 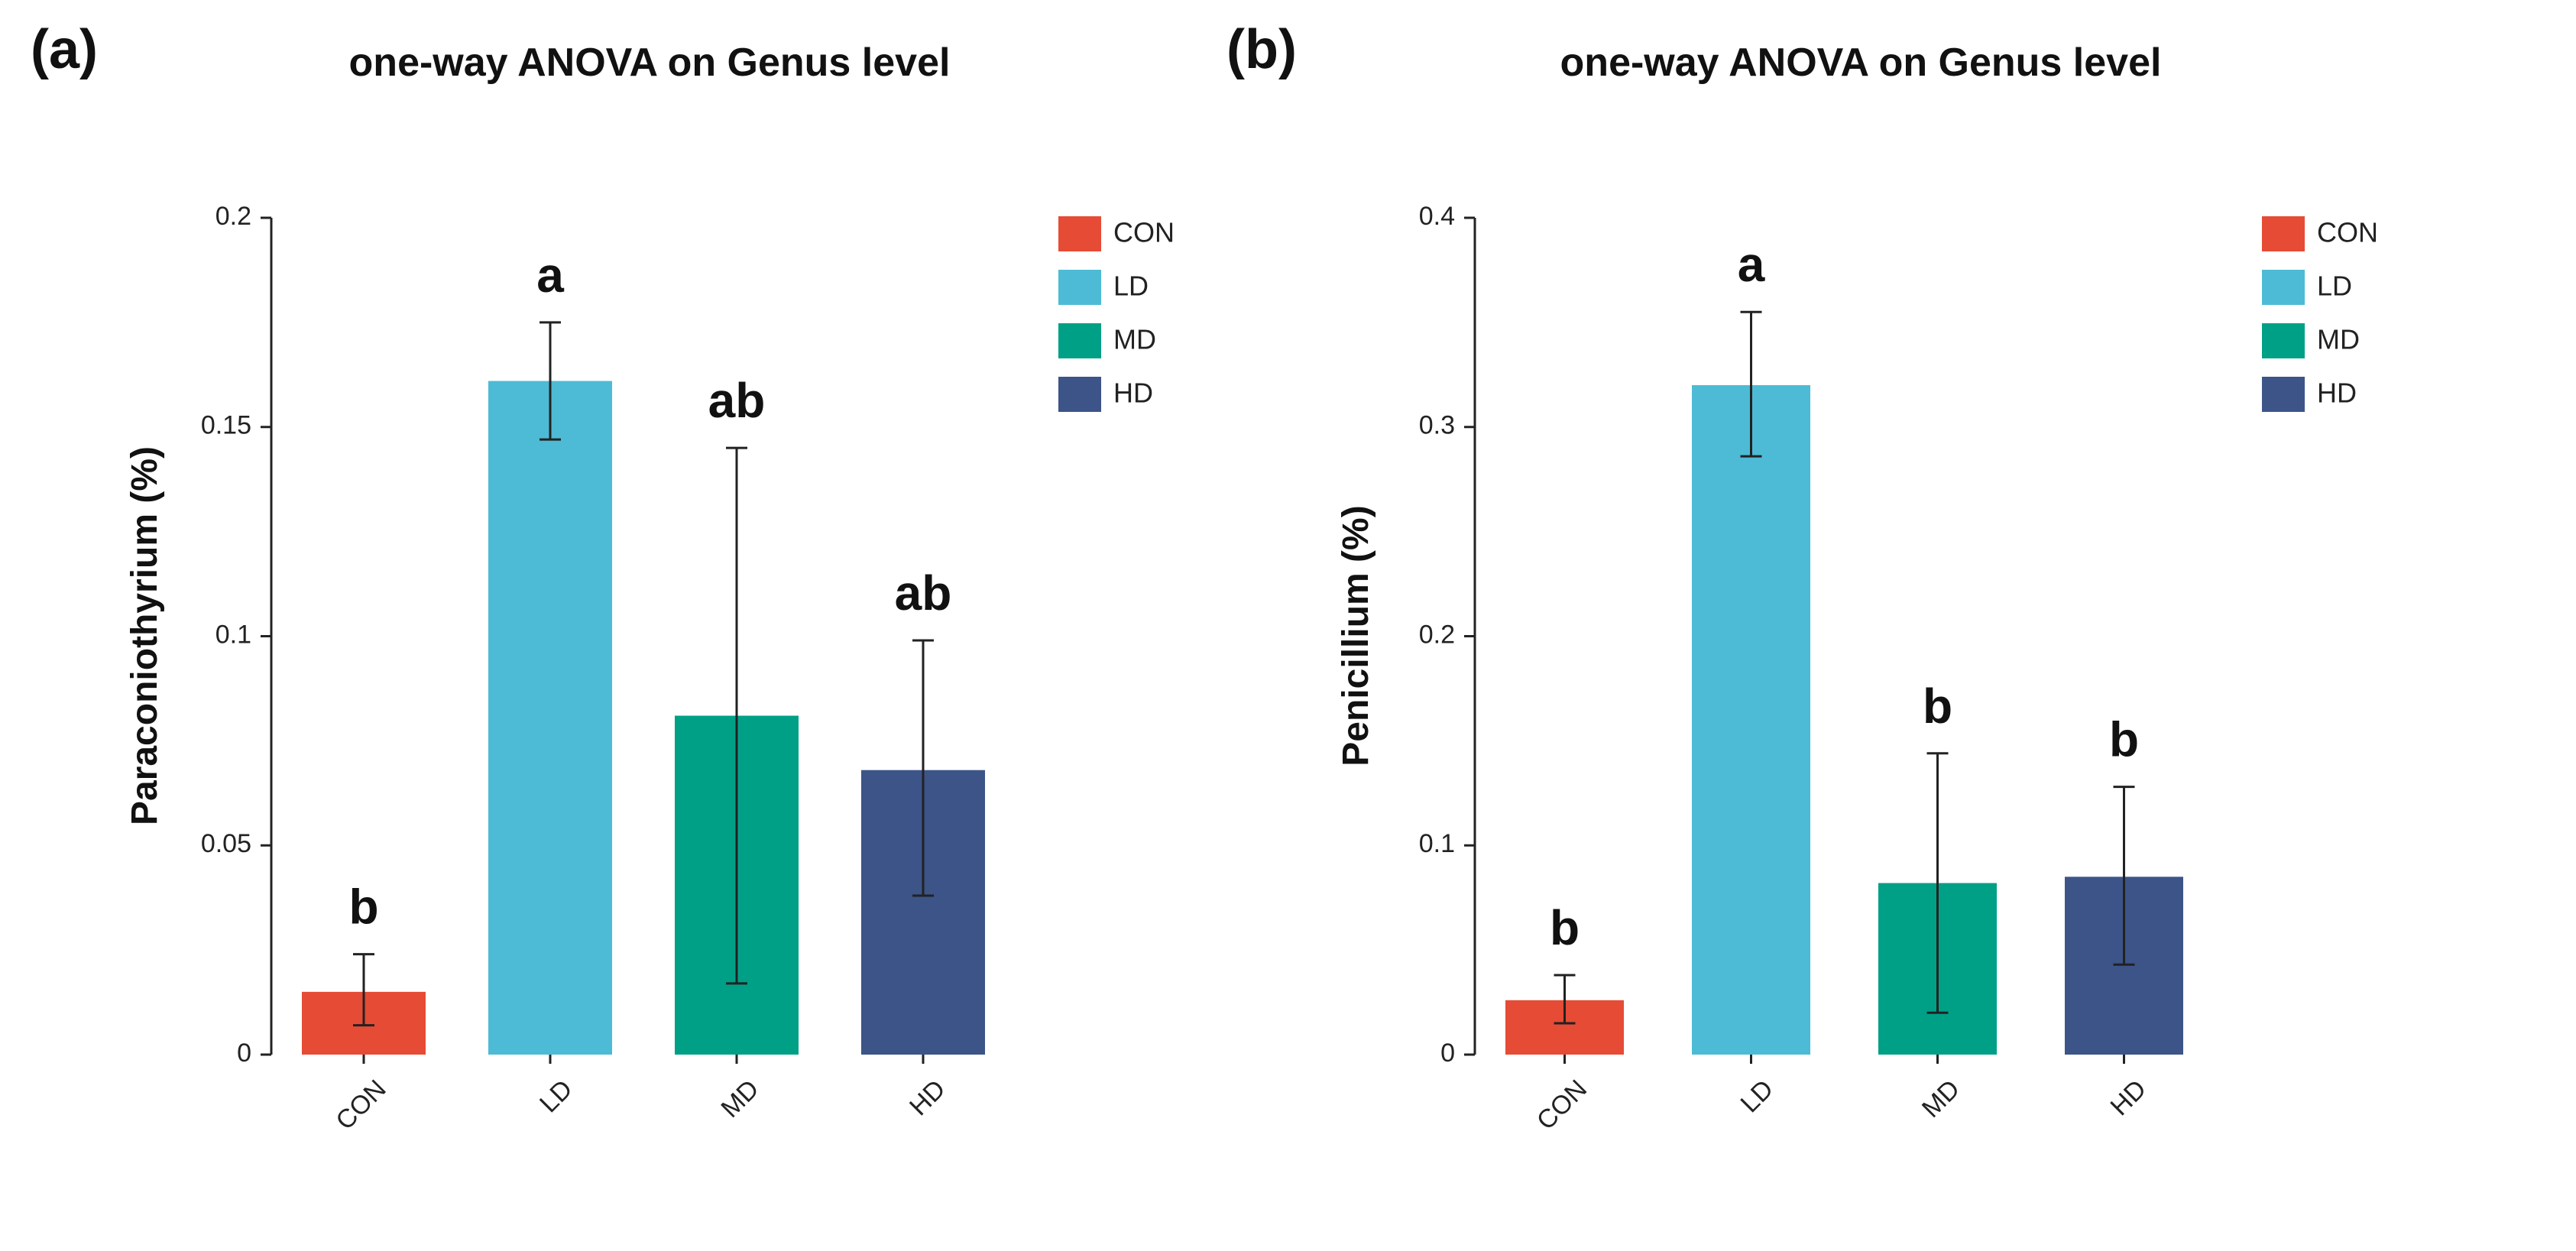 I want to click on significance-letter-hd: ab, so click(x=924, y=594).